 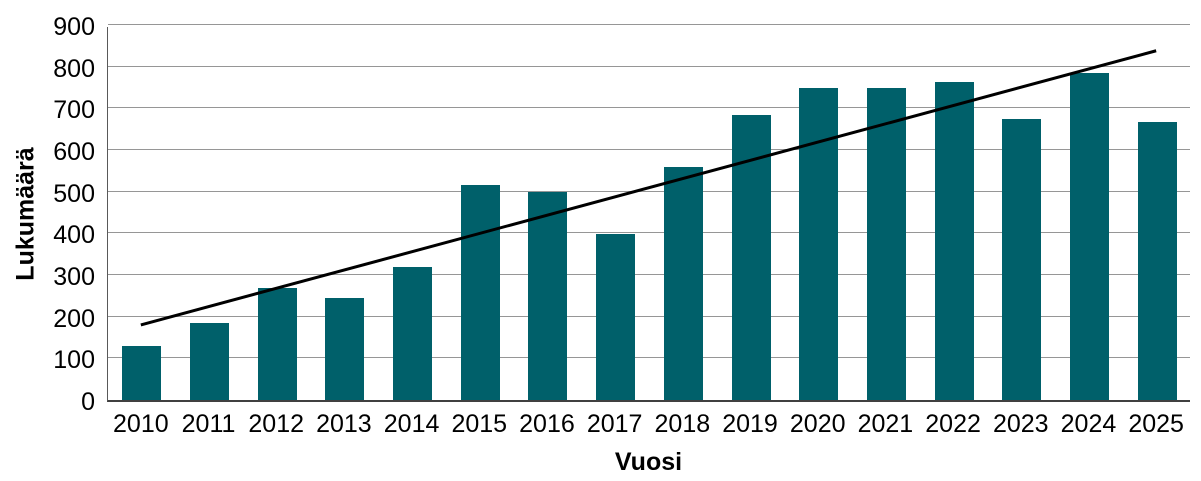 I want to click on x-tick-label-2013: 2013, so click(x=344, y=424).